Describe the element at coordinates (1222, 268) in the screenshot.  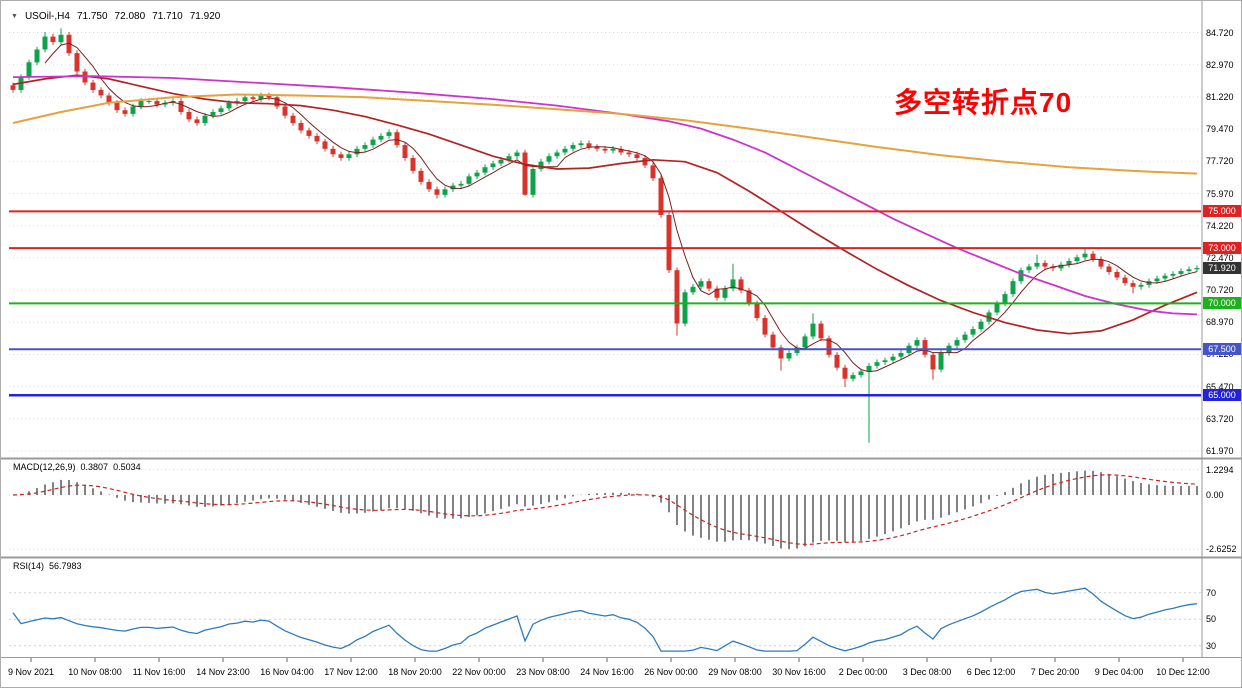
I see `current-price-label: 71.920` at that location.